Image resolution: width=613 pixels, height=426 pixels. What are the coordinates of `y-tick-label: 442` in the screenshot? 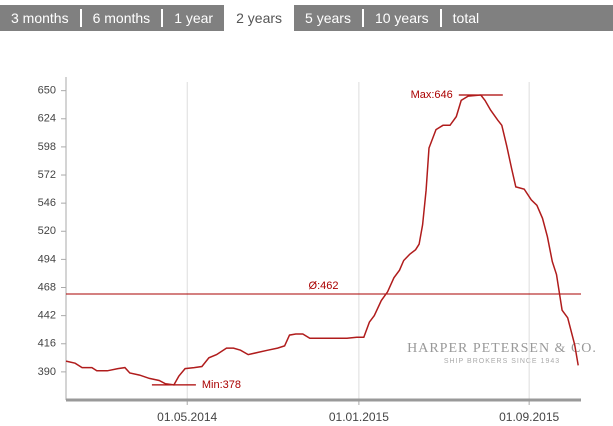 It's located at (47, 316).